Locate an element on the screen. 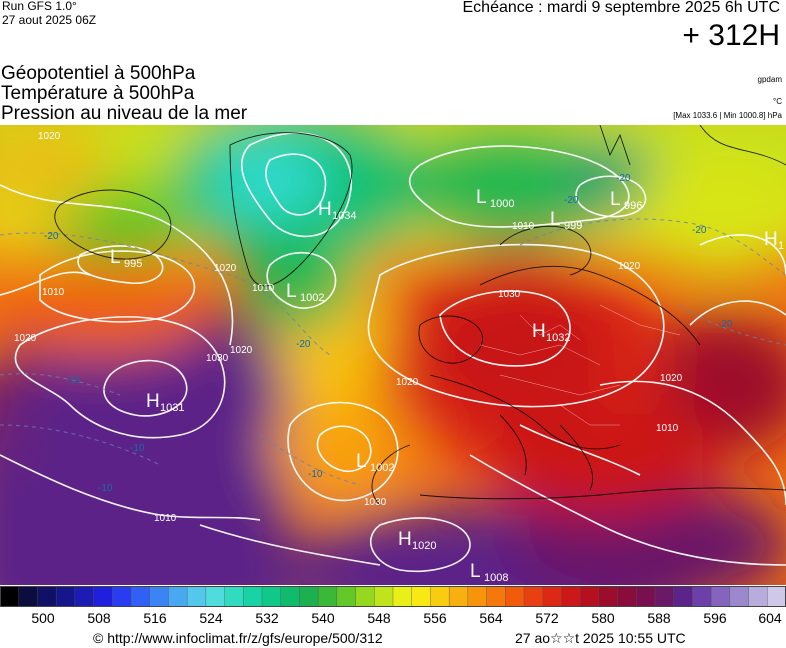  pressure-value: 1031 is located at coordinates (172, 408).